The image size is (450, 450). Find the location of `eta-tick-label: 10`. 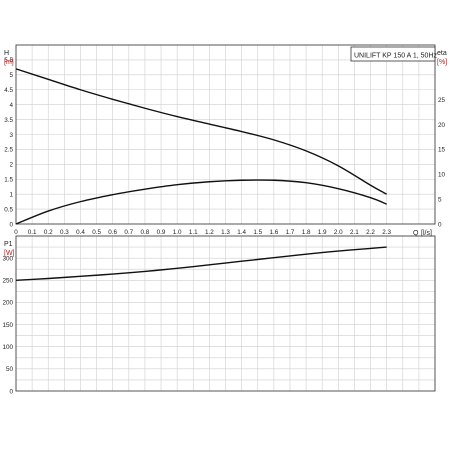

eta-tick-label: 10 is located at coordinates (442, 175).